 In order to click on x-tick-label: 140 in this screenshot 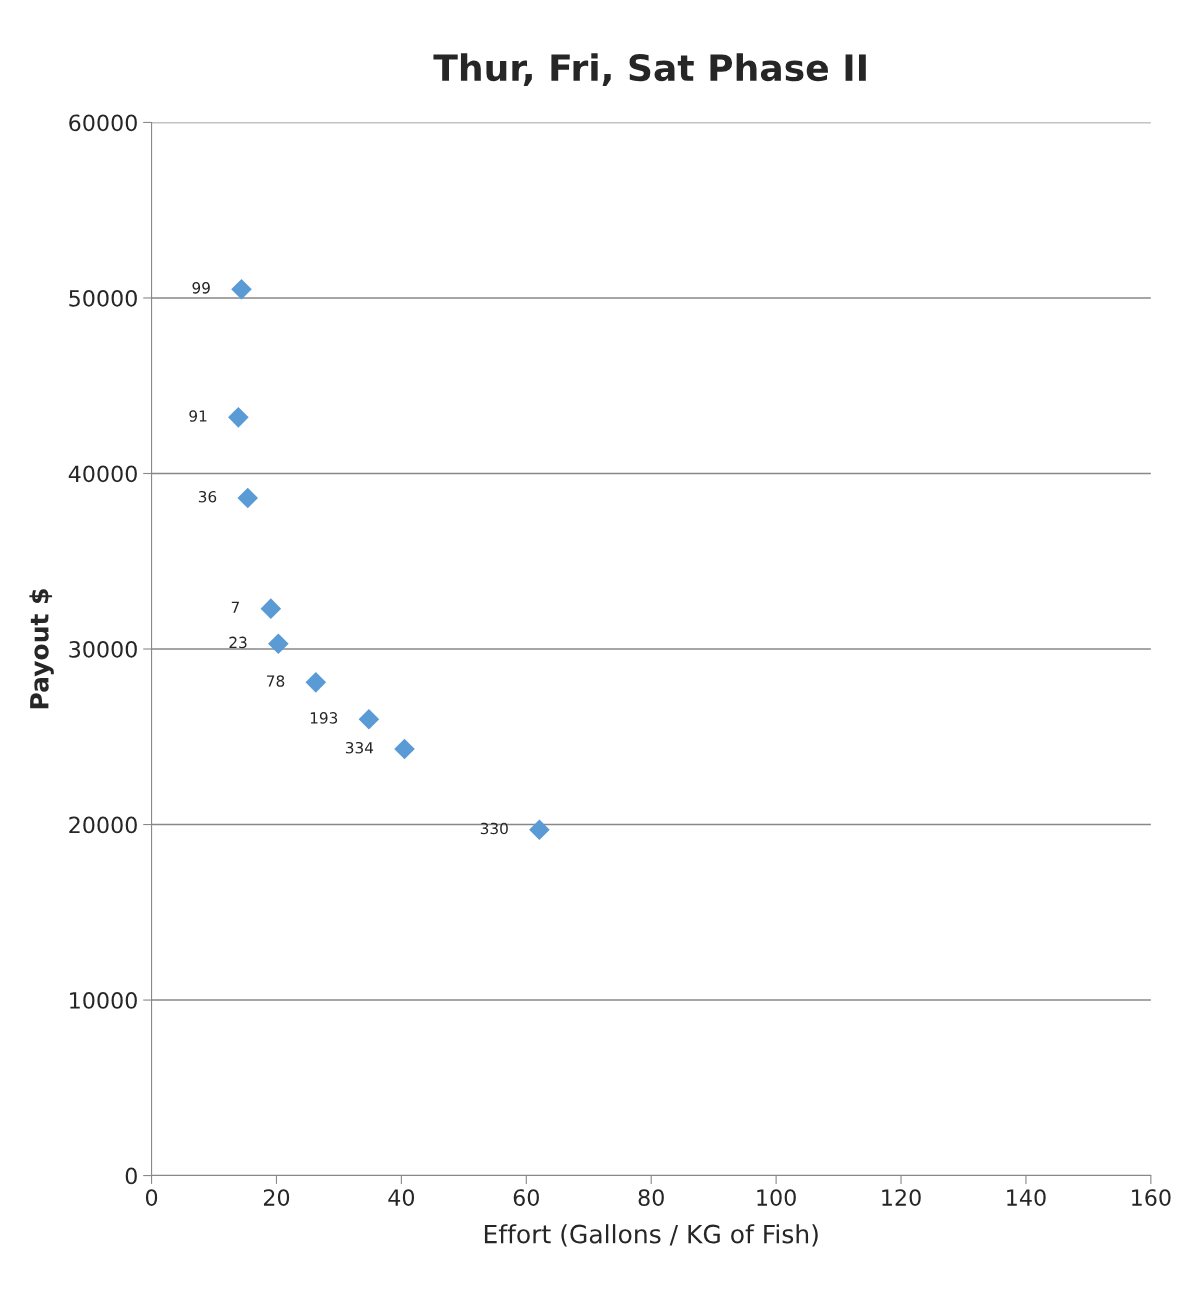, I will do `click(1026, 1197)`.